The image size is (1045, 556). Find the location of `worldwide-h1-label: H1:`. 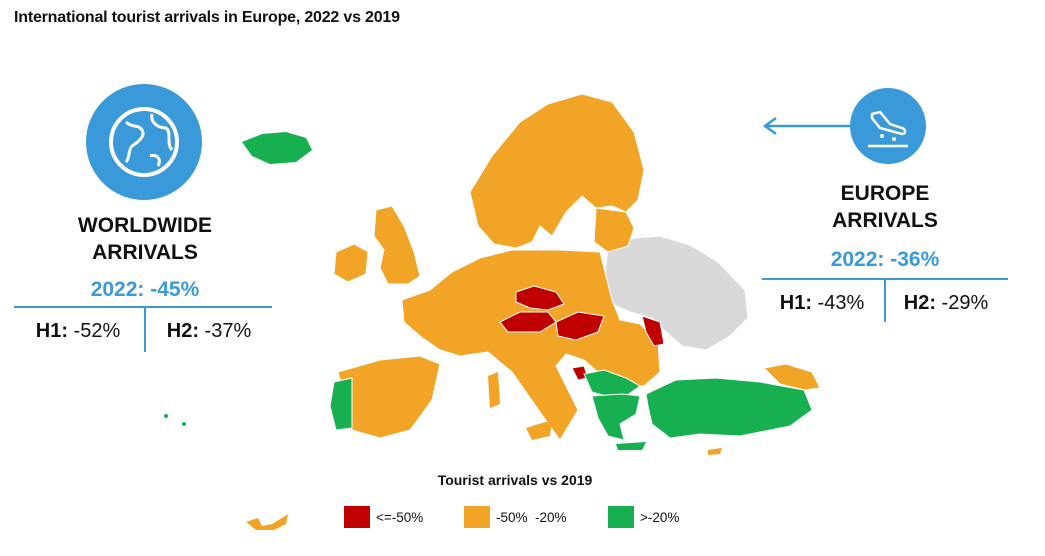

worldwide-h1-label: H1: is located at coordinates (51, 331).